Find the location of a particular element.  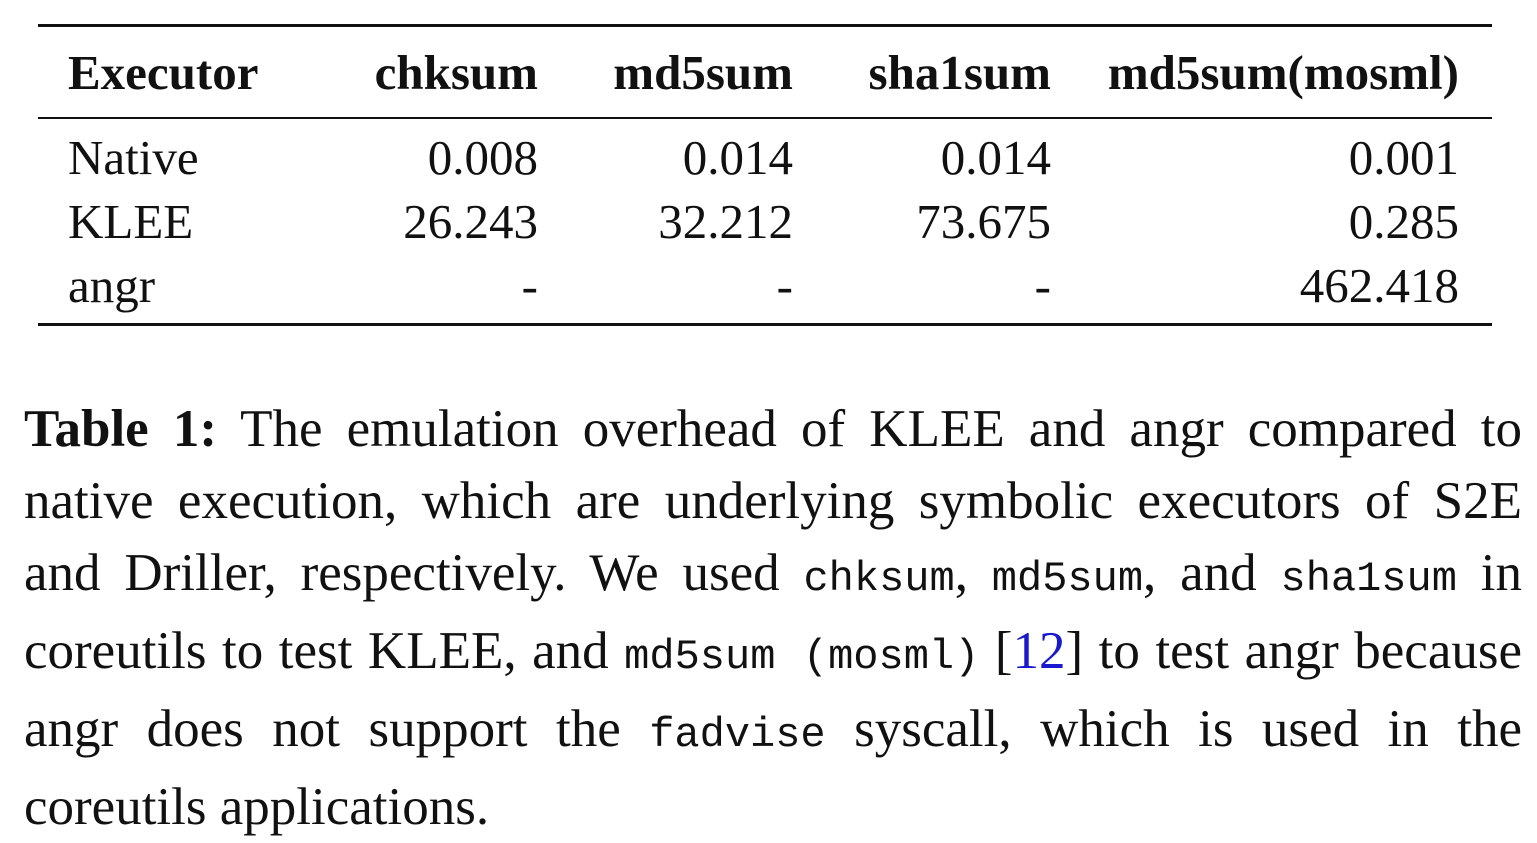

header-executor: Executor is located at coordinates (163, 72).